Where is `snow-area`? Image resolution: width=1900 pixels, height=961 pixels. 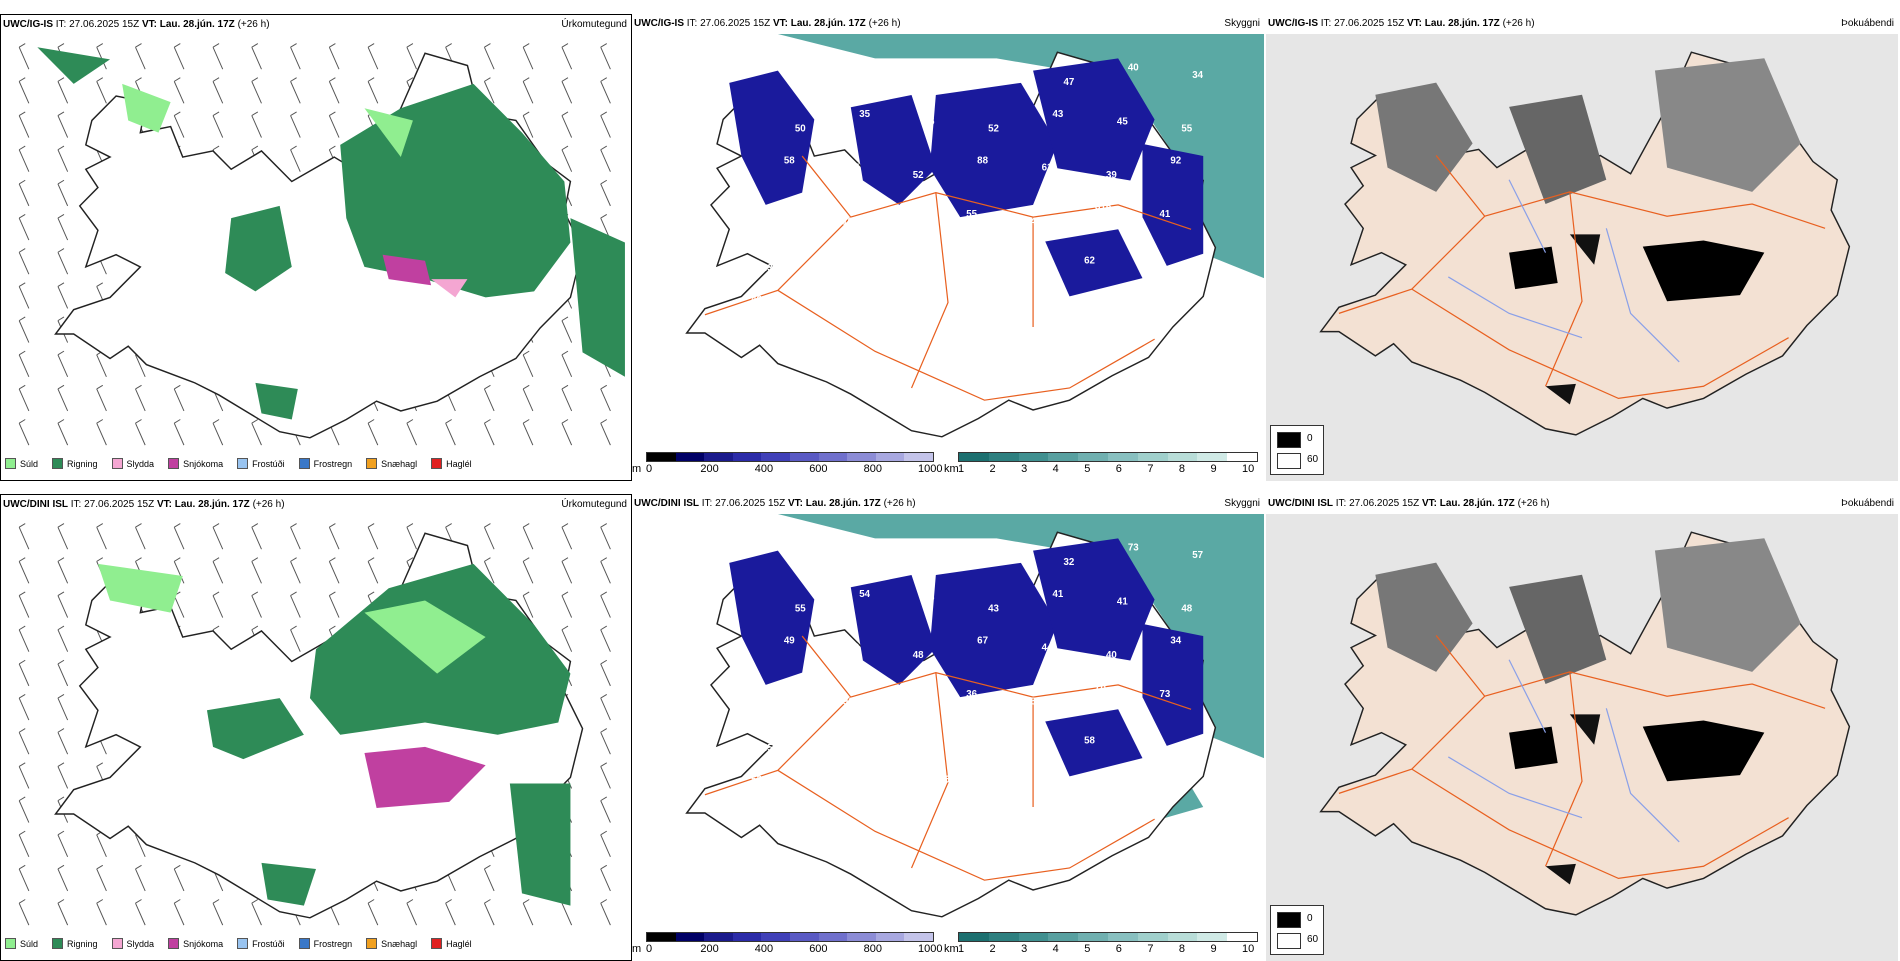
snow-area is located at coordinates (407, 270).